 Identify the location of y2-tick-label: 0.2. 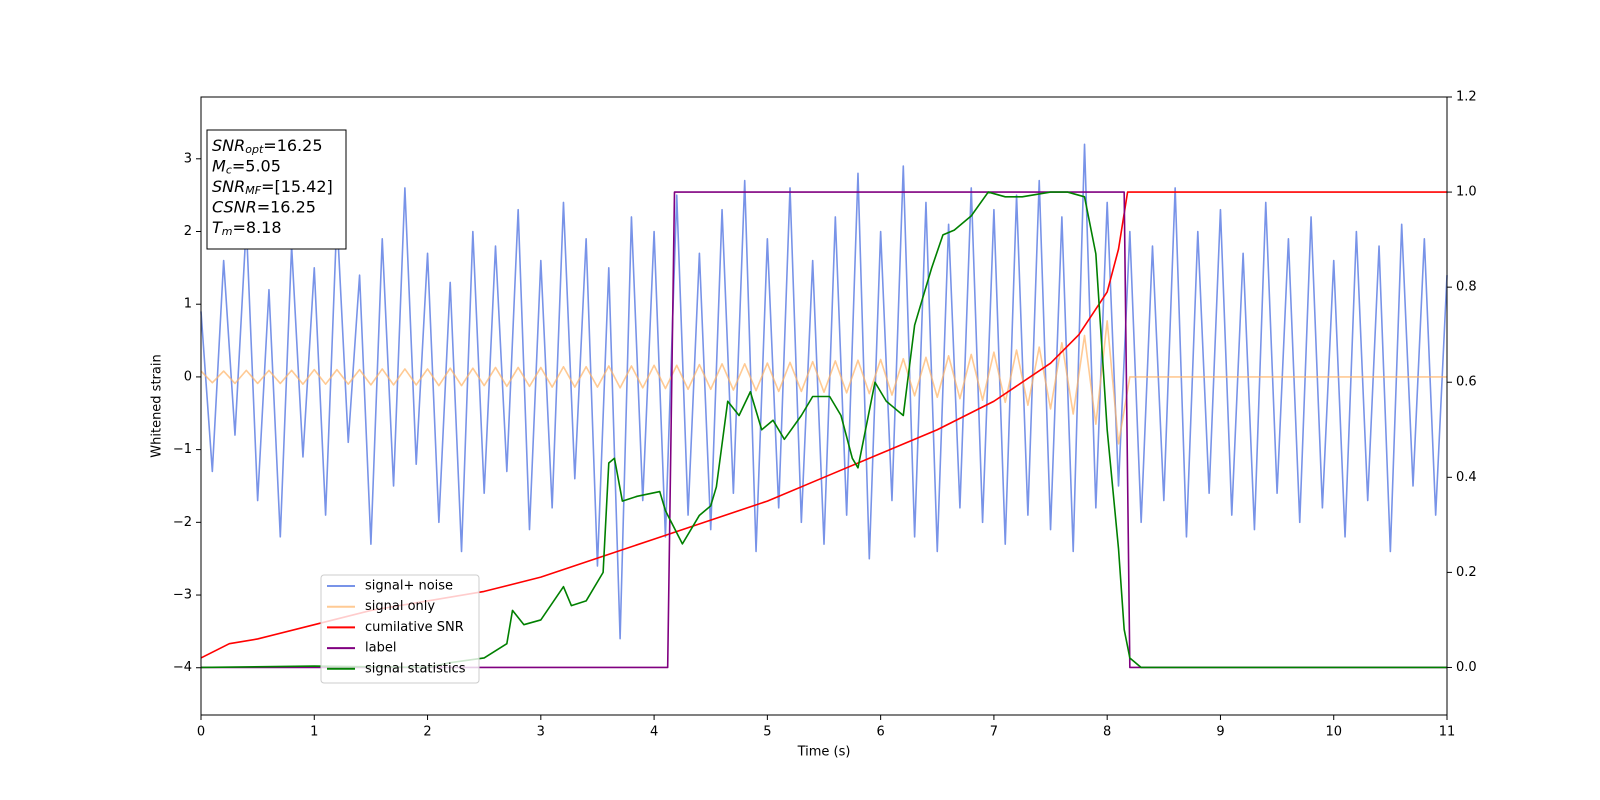
(1466, 572).